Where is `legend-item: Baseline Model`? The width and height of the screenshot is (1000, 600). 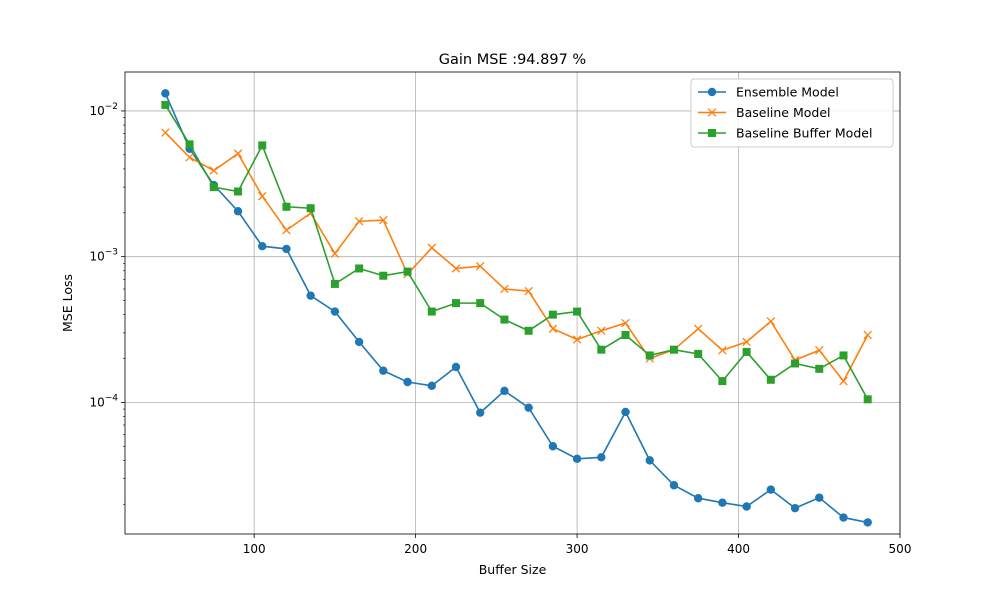 legend-item: Baseline Model is located at coordinates (764, 112).